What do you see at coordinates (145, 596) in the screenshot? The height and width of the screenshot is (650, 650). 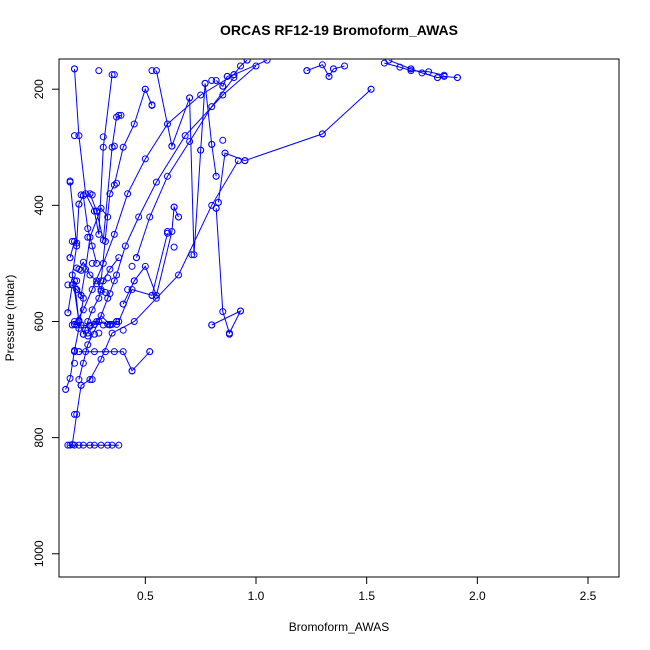 I see `x-tick-label: 0.5` at bounding box center [145, 596].